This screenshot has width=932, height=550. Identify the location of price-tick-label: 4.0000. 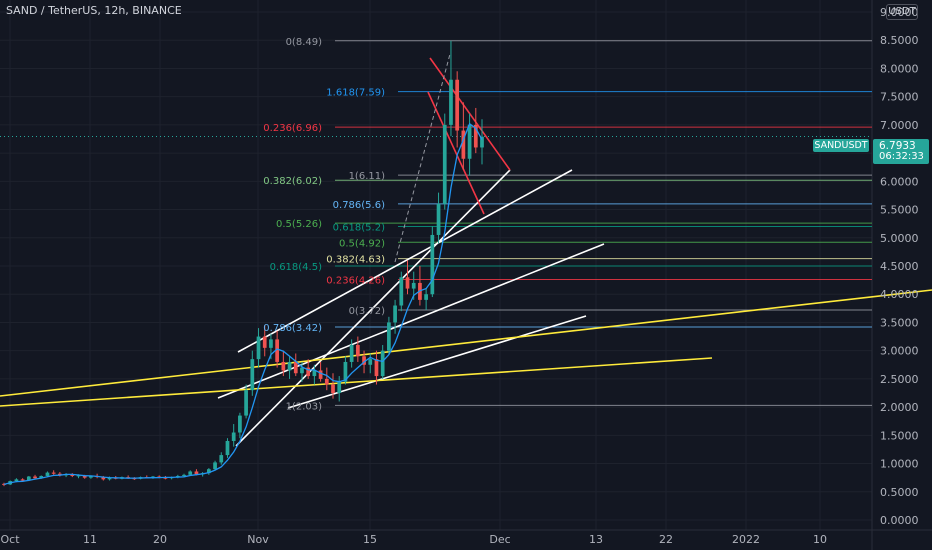
(899, 294).